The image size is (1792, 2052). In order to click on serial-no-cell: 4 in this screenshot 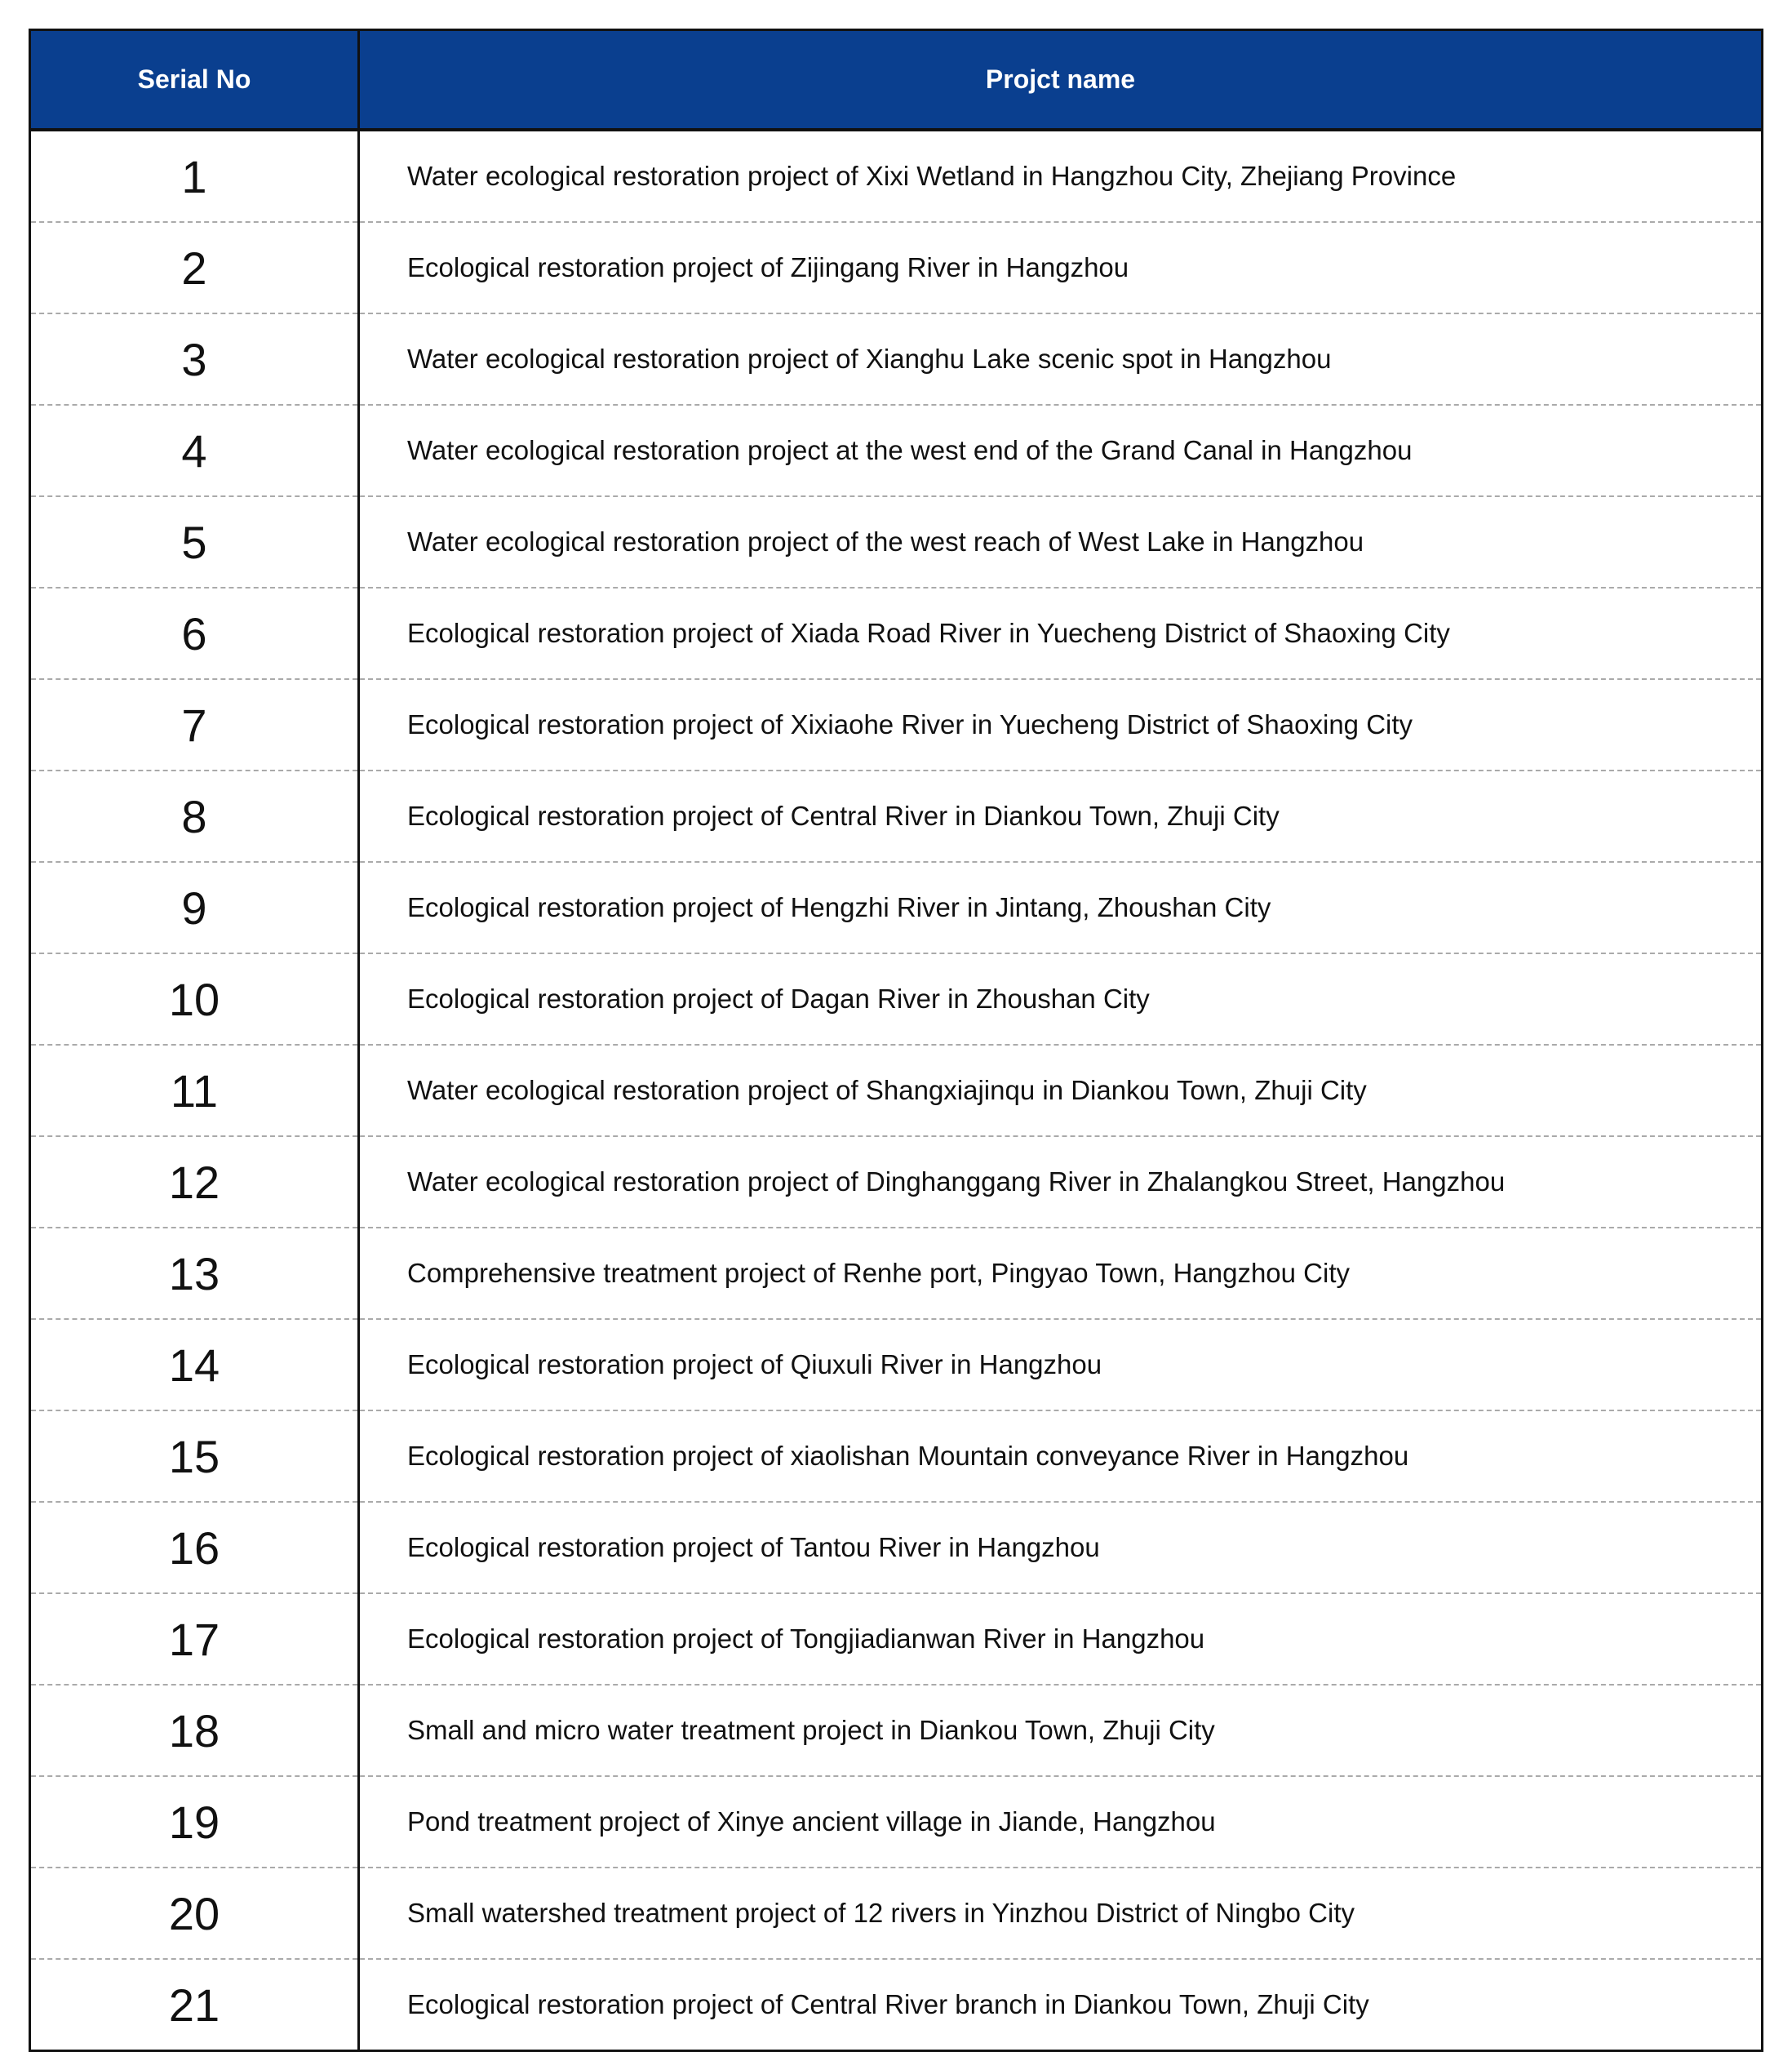, I will do `click(195, 451)`.